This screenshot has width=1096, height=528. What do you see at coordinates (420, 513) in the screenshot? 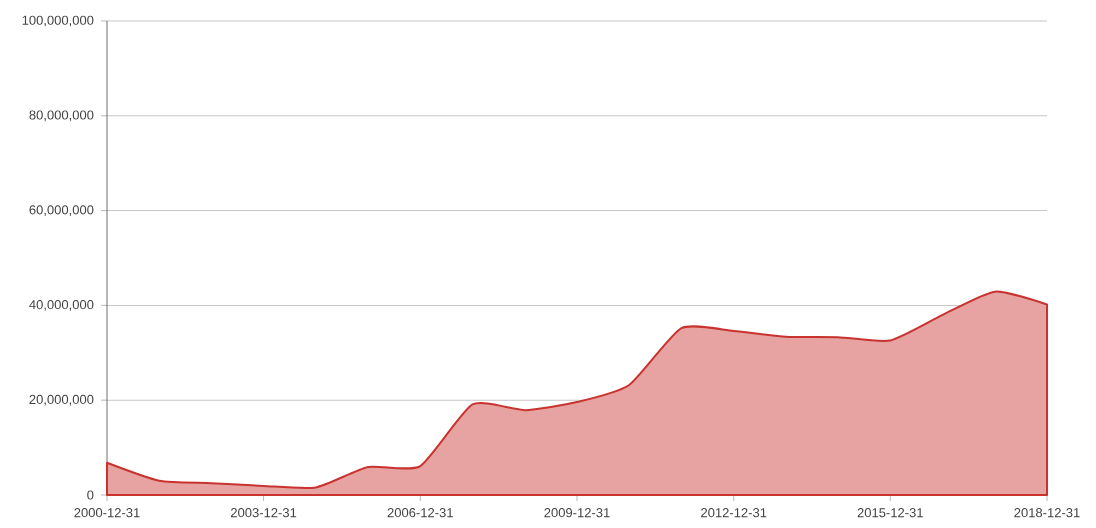
I see `x-tick-label: 2006-12-31` at bounding box center [420, 513].